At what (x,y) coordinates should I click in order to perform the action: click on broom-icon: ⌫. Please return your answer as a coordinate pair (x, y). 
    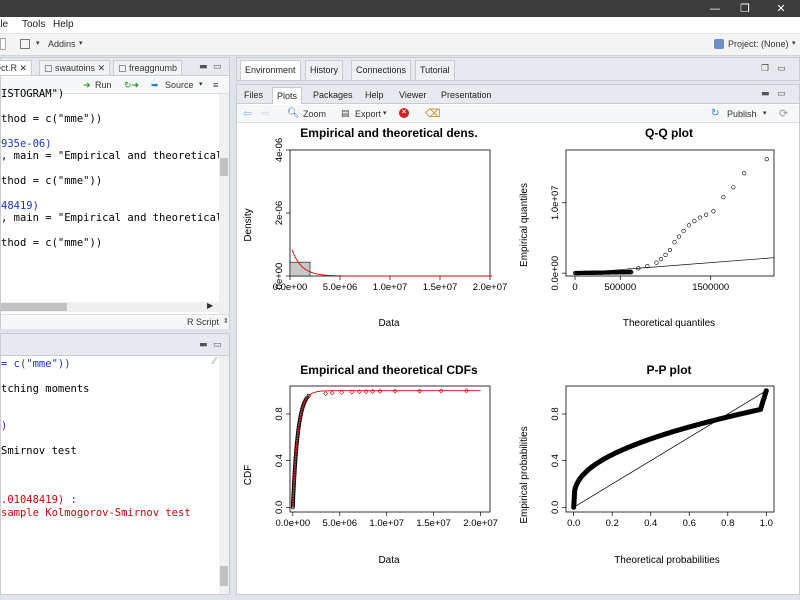
    Looking at the image, I should click on (433, 114).